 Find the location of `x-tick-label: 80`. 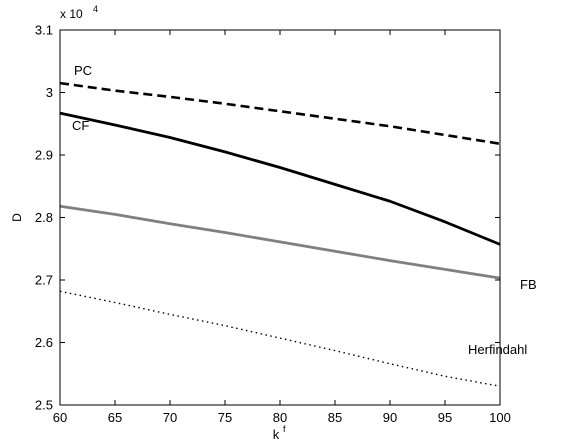

x-tick-label: 80 is located at coordinates (280, 417).